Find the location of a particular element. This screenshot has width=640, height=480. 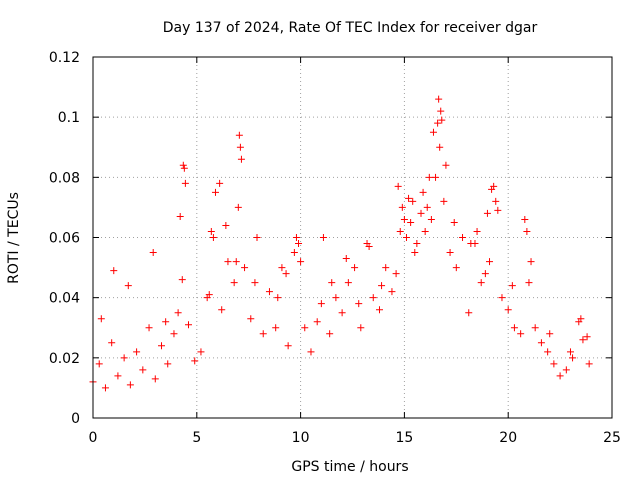

x-tick-label: 25 is located at coordinates (612, 438).